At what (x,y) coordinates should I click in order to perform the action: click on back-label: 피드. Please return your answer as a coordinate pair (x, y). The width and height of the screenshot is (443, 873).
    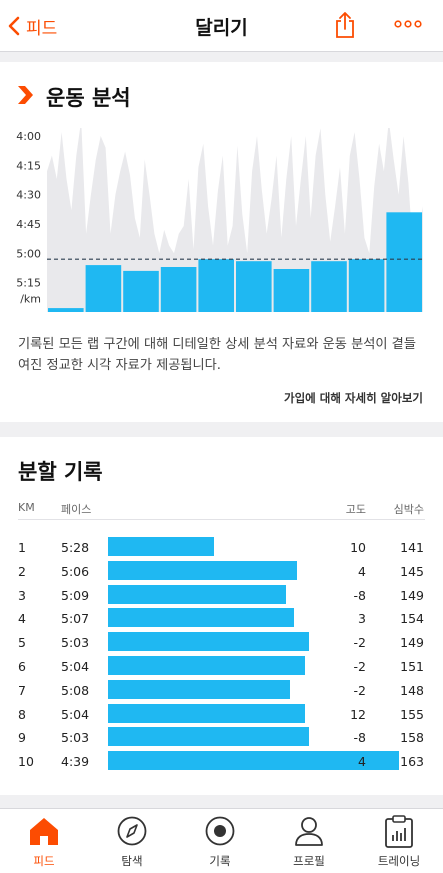
    Looking at the image, I should click on (42, 28).